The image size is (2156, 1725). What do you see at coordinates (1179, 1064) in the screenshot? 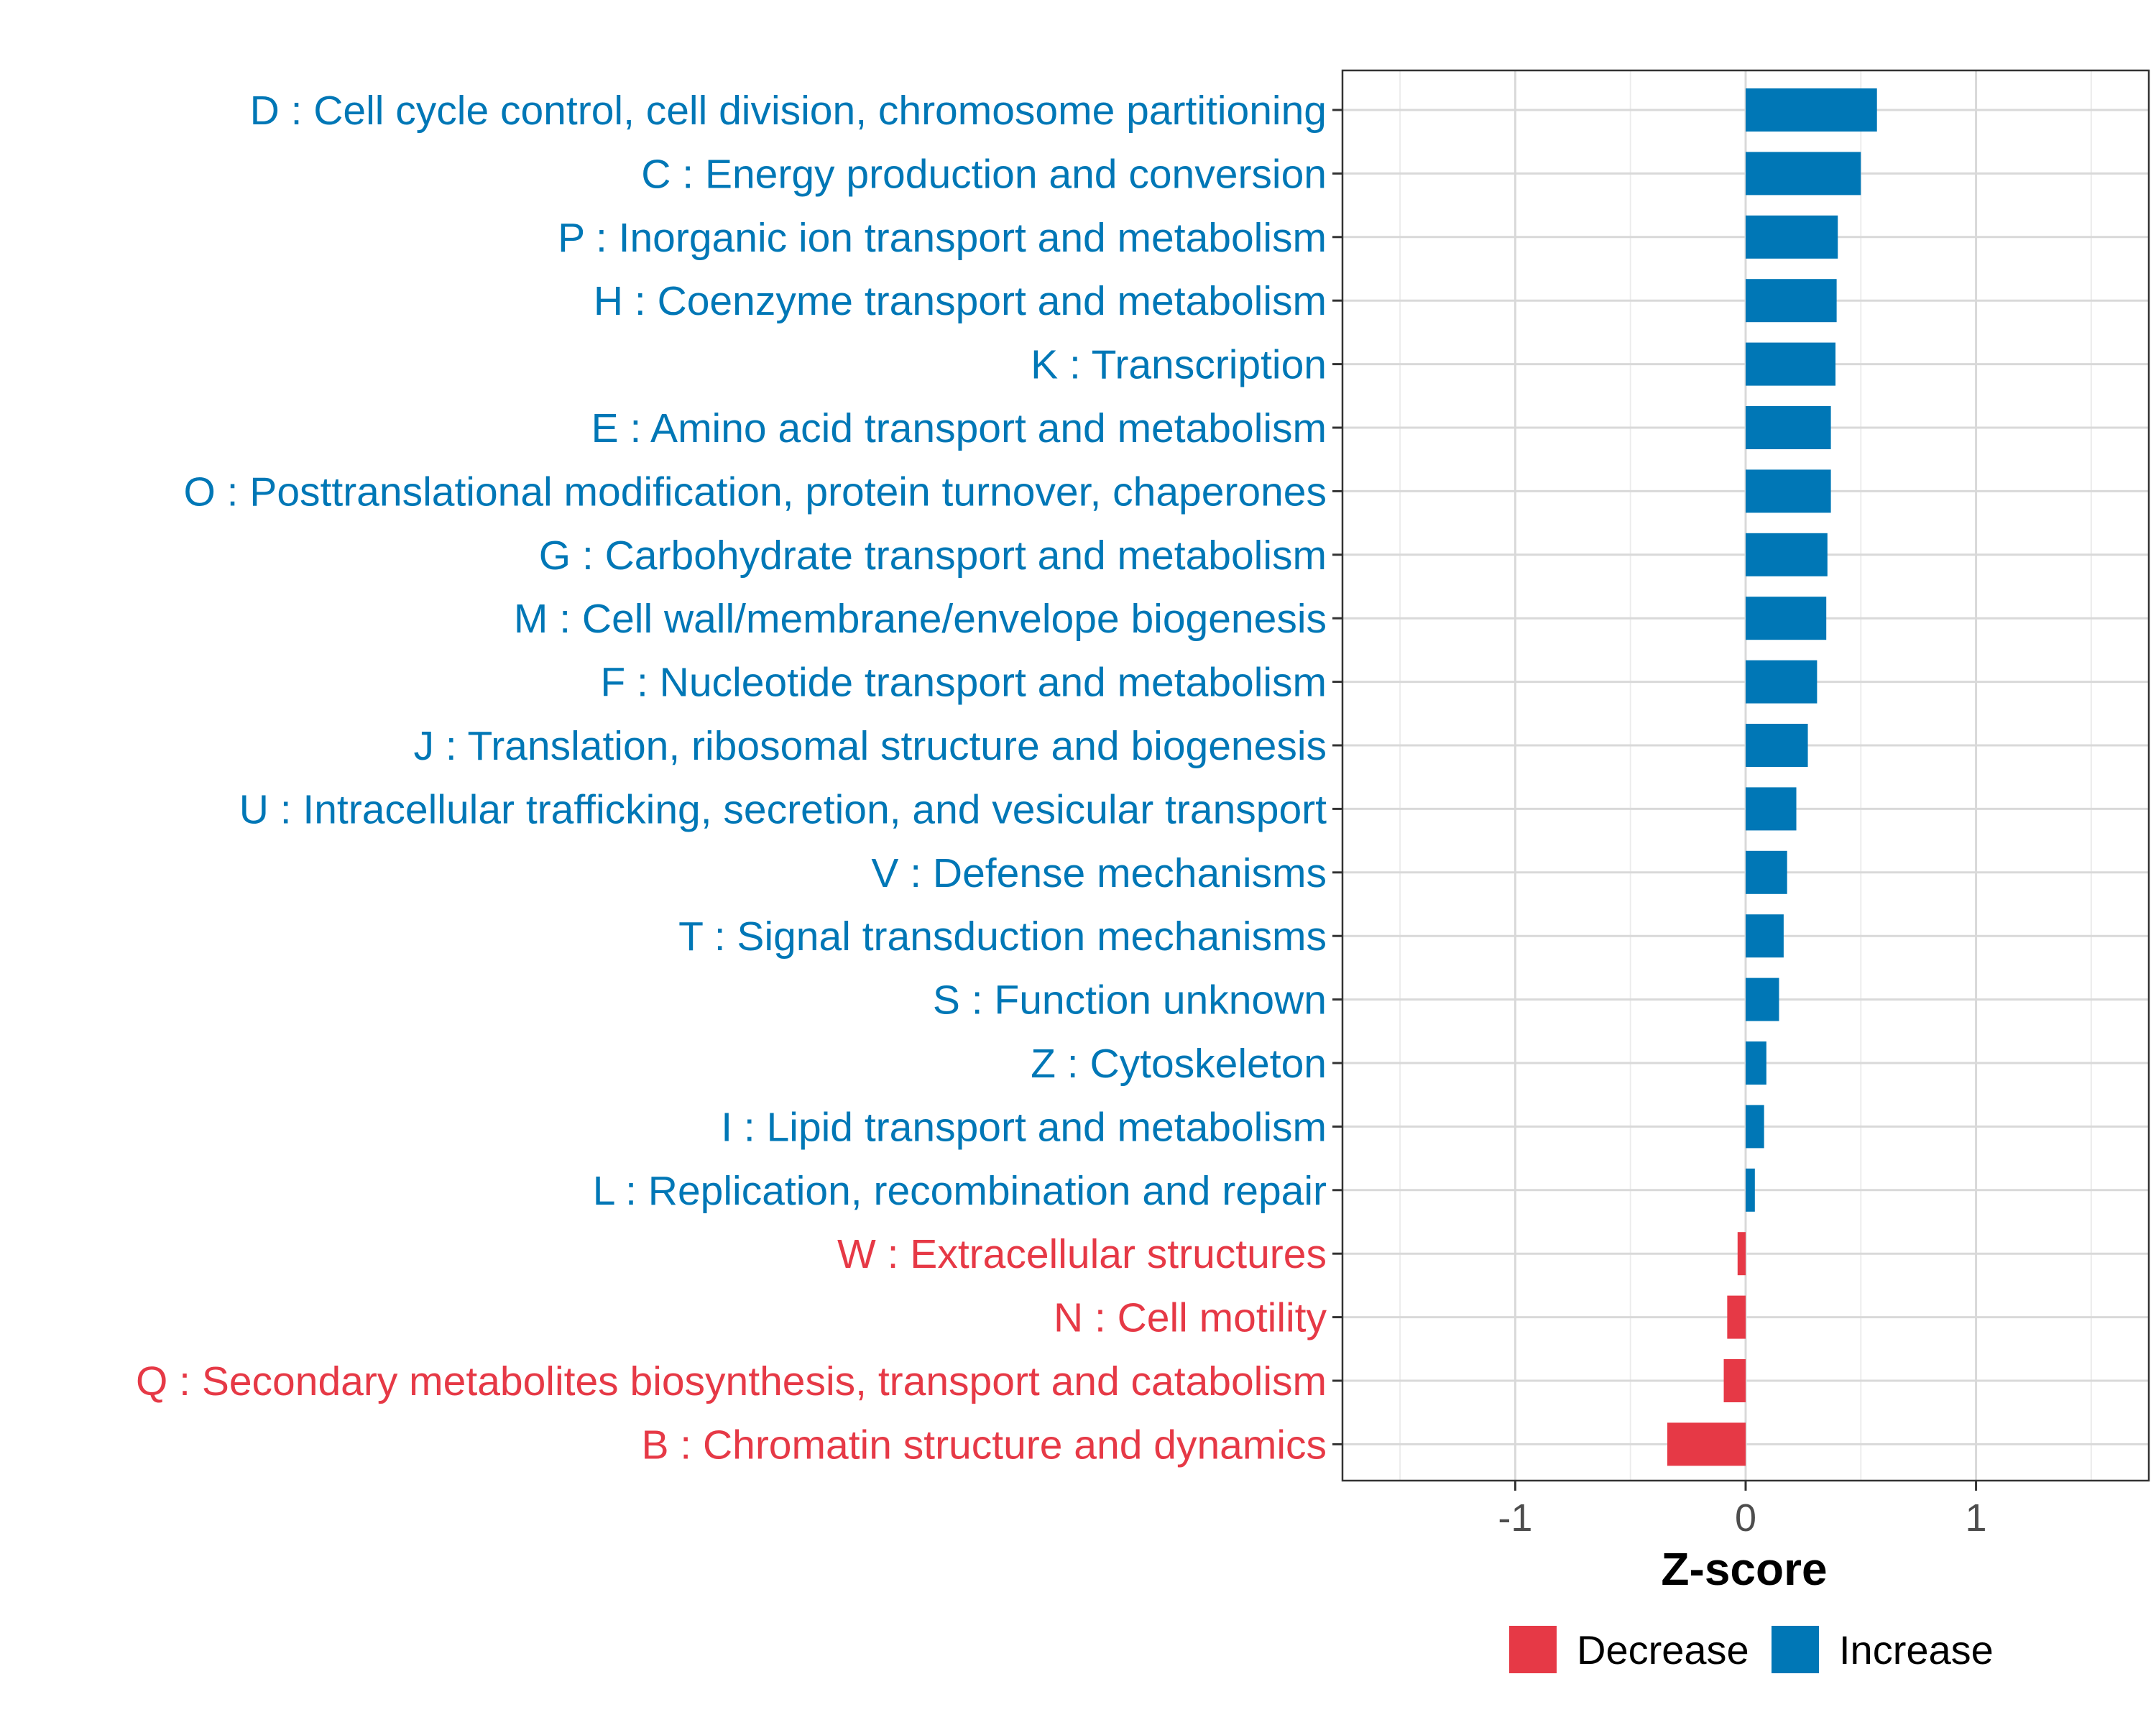
I see `category-label: Z : Cytoskeleton` at bounding box center [1179, 1064].